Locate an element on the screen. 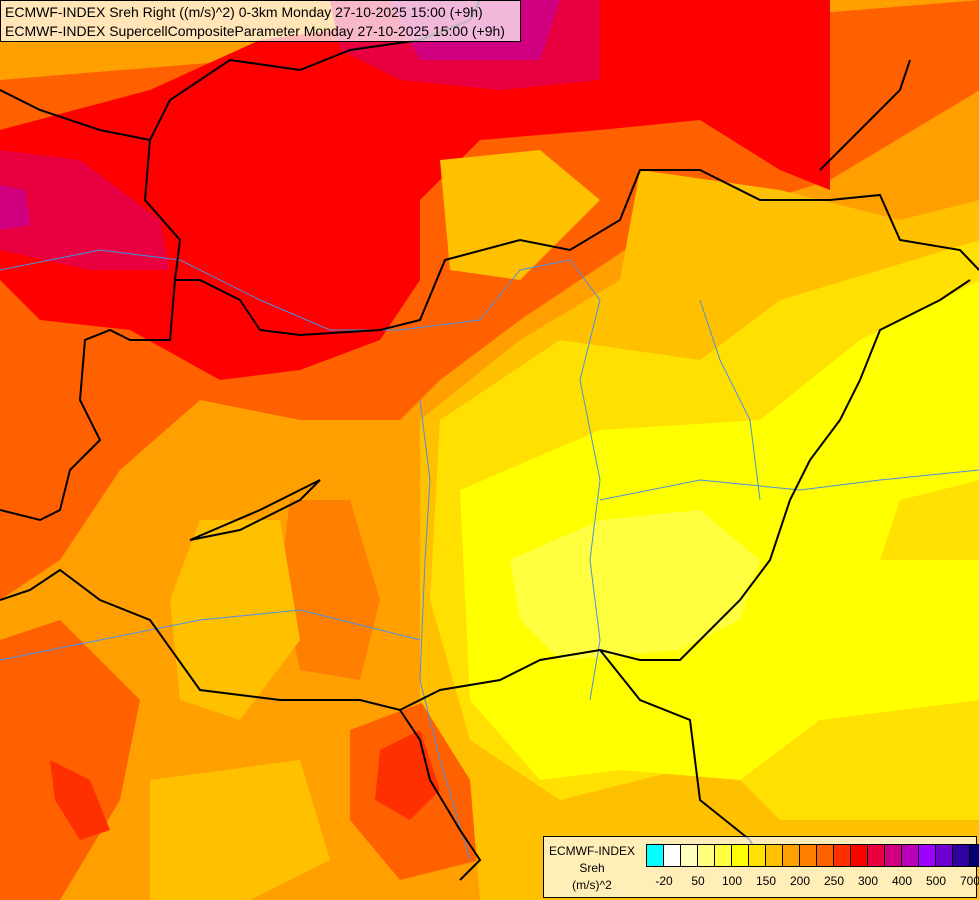 The image size is (979, 900). contour-orange-red-c is located at coordinates (330, 590).